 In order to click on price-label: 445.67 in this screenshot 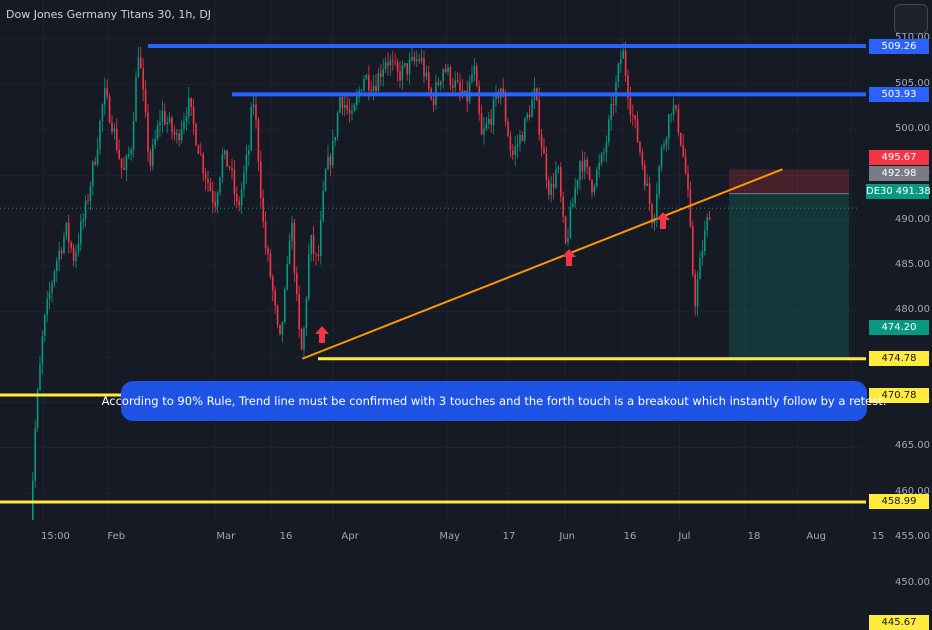, I will do `click(899, 622)`.